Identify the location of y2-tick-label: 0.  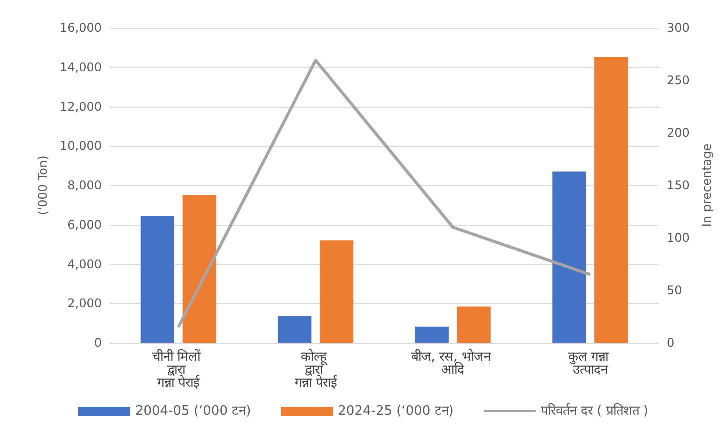
(671, 343).